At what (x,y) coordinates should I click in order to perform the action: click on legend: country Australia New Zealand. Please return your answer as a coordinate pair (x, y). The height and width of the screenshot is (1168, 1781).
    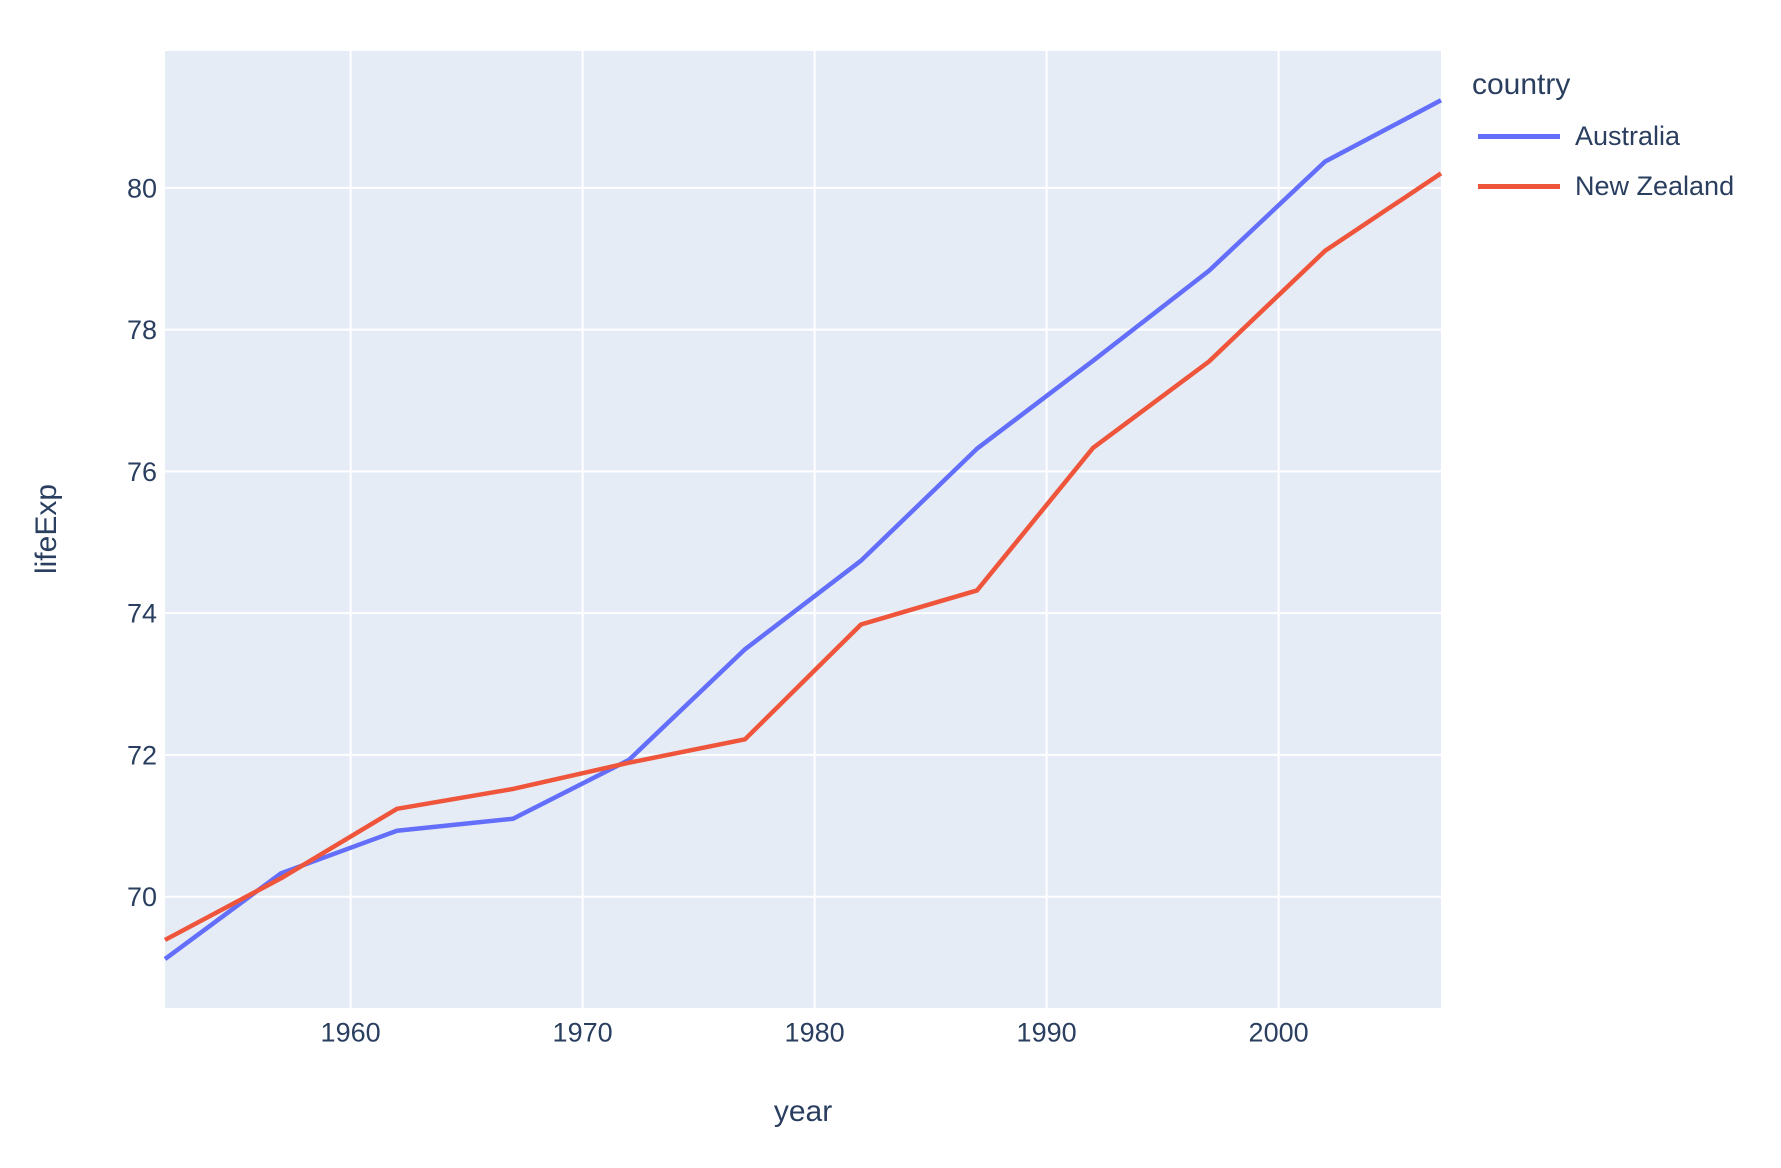
    Looking at the image, I should click on (1603, 135).